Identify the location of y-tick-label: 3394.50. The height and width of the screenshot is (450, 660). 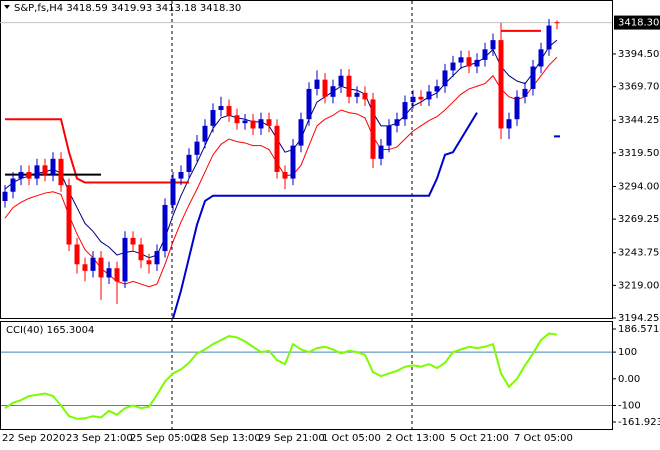
(638, 54).